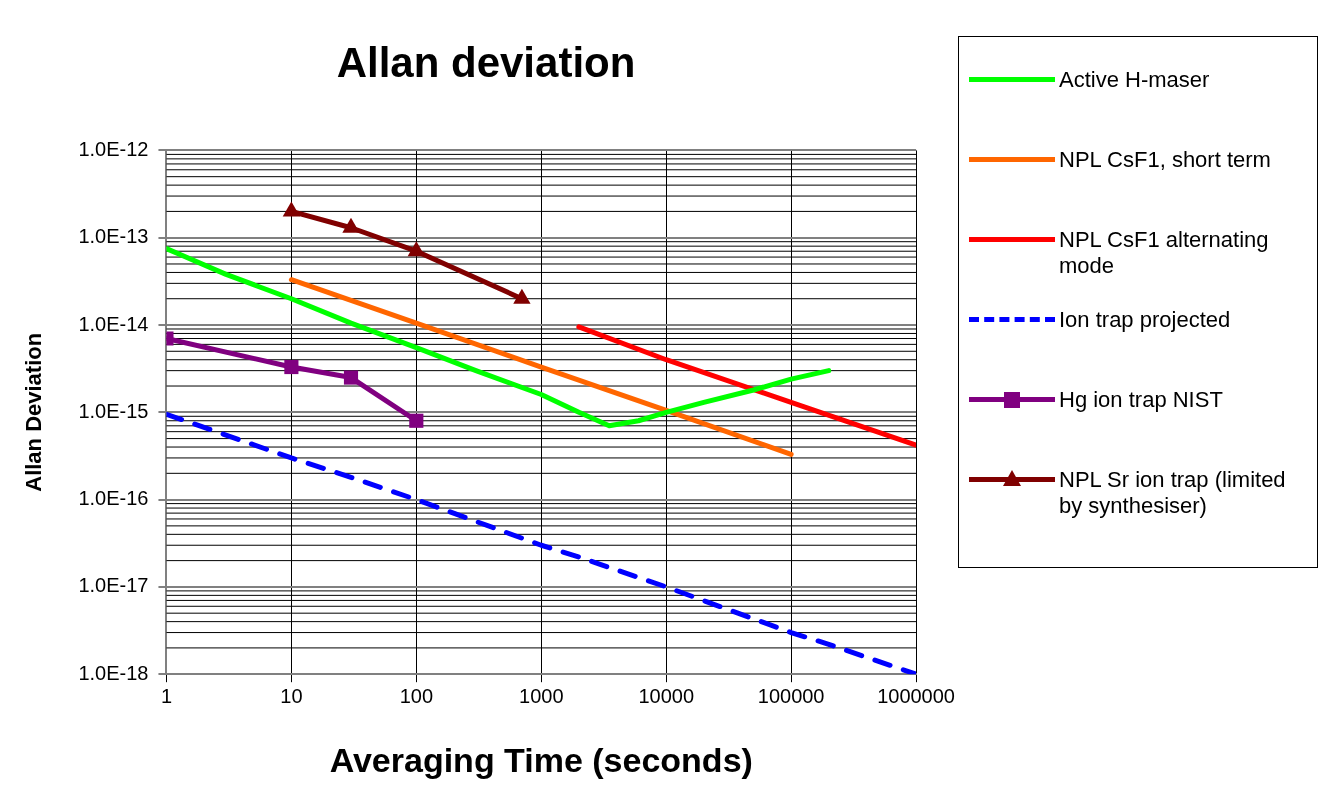 The width and height of the screenshot is (1344, 799). I want to click on y-tick-label: 1.0E-14, so click(113, 323).